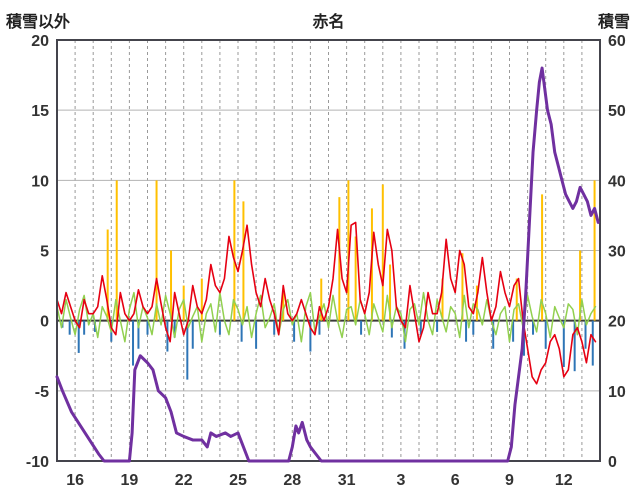  Describe the element at coordinates (40, 111) in the screenshot. I see `svg-text: 15` at that location.